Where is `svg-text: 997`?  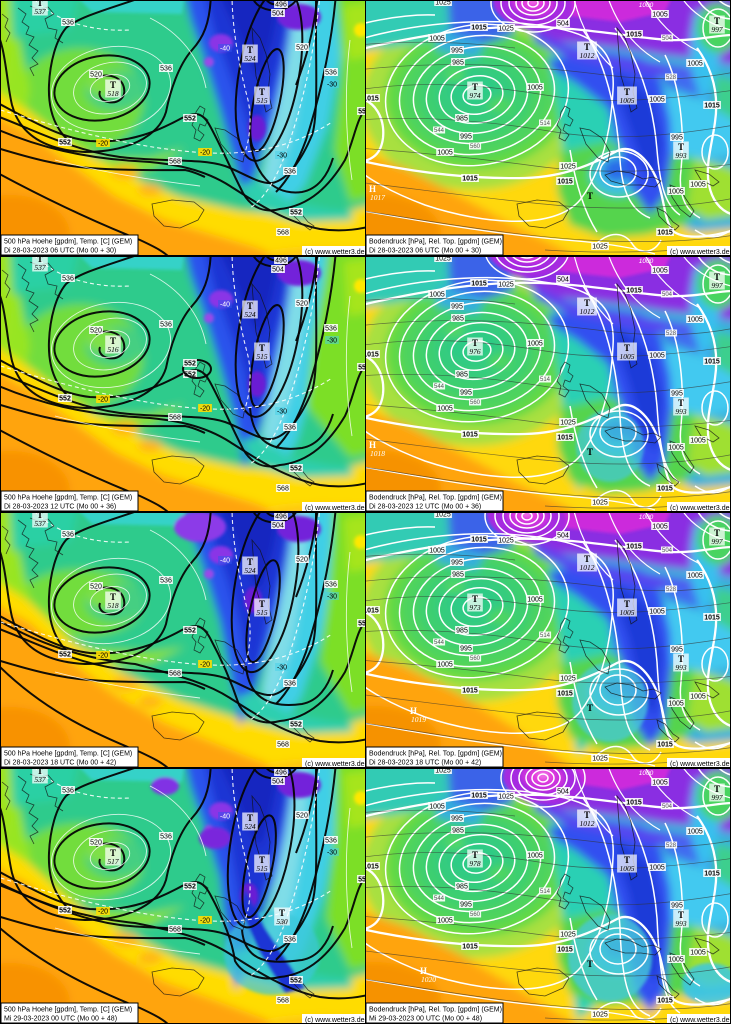 svg-text: 997 is located at coordinates (717, 285).